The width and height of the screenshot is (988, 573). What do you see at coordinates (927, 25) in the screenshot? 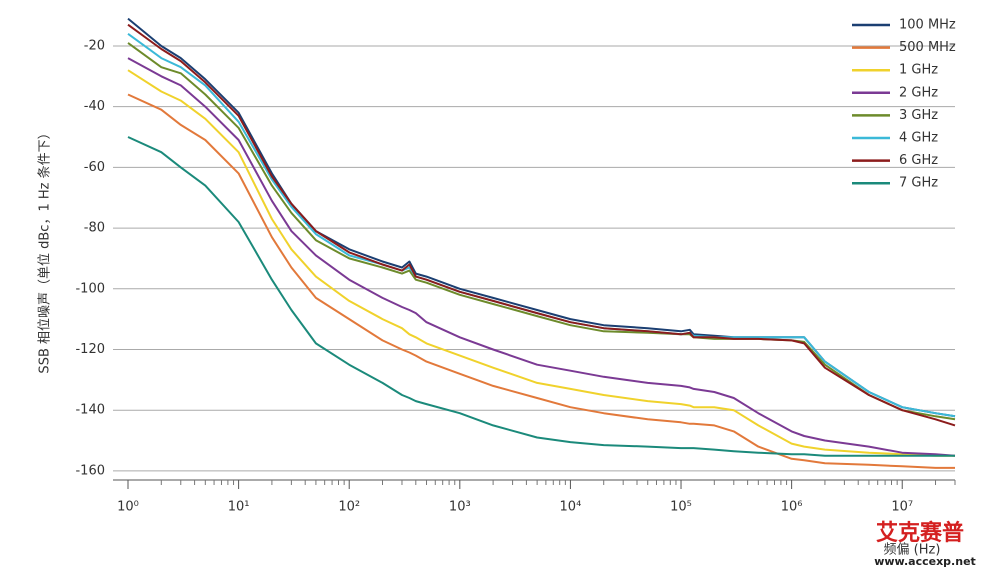
I see `legend-label: 100 MHz` at bounding box center [927, 25].